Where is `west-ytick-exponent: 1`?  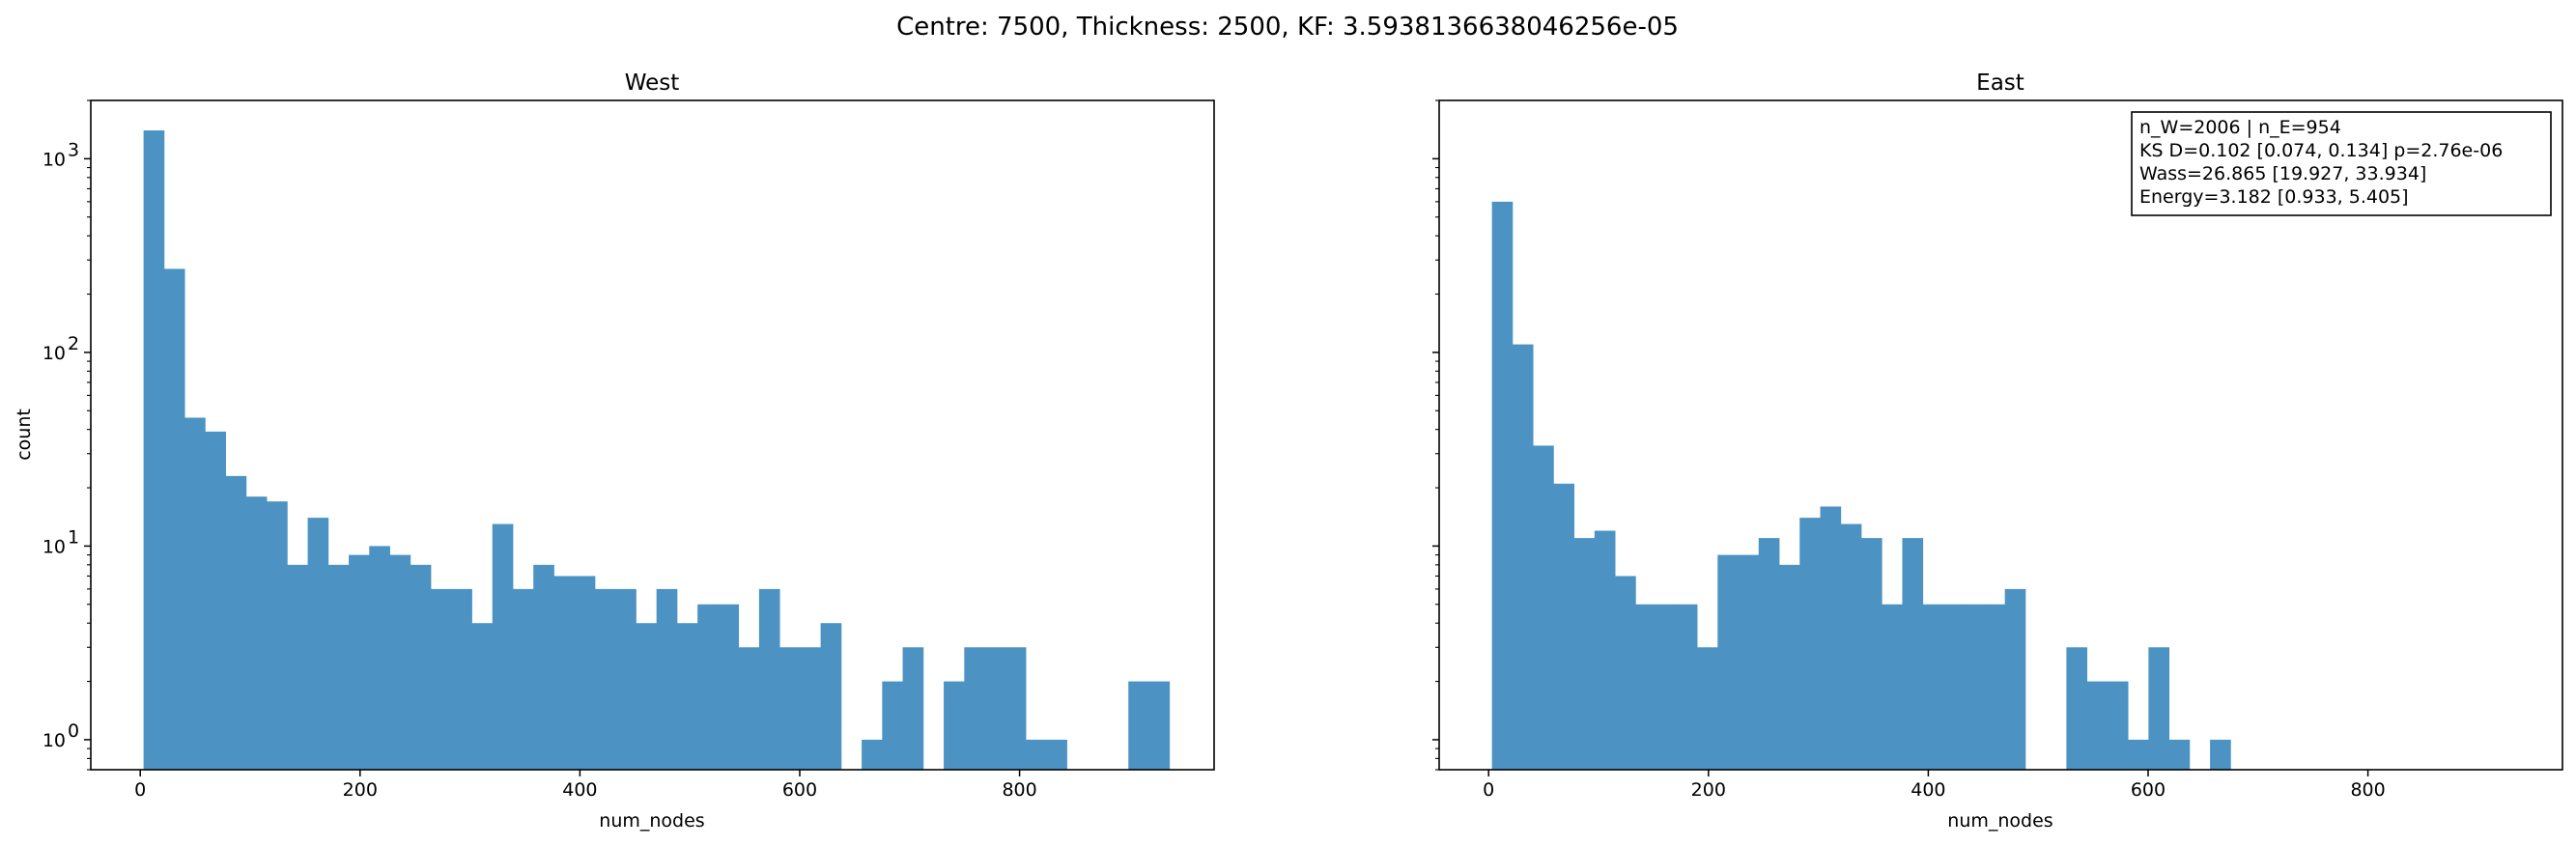
west-ytick-exponent: 1 is located at coordinates (73, 537).